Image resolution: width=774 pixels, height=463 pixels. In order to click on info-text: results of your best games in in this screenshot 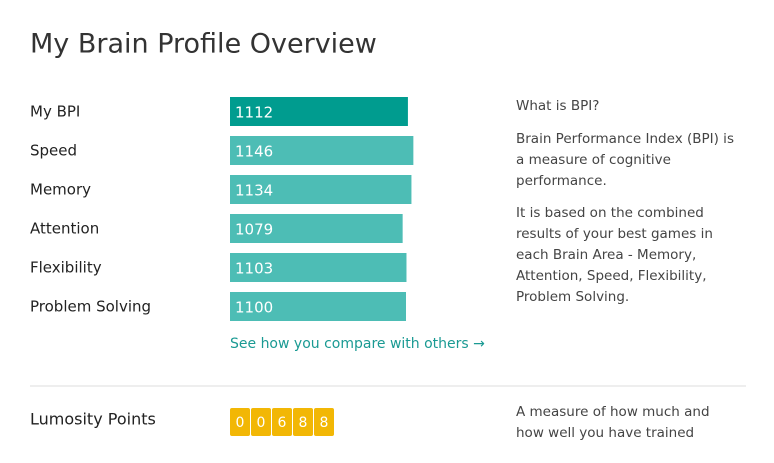, I will do `click(614, 234)`.